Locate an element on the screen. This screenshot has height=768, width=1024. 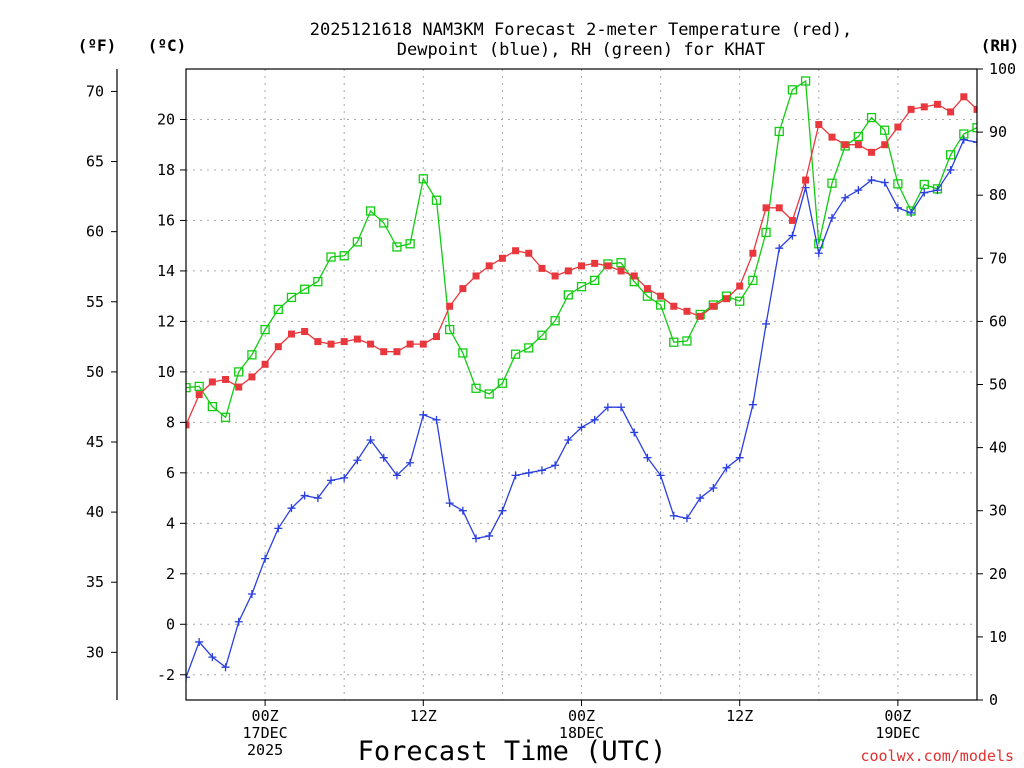
celsius-tick-label: 14 is located at coordinates (166, 271).